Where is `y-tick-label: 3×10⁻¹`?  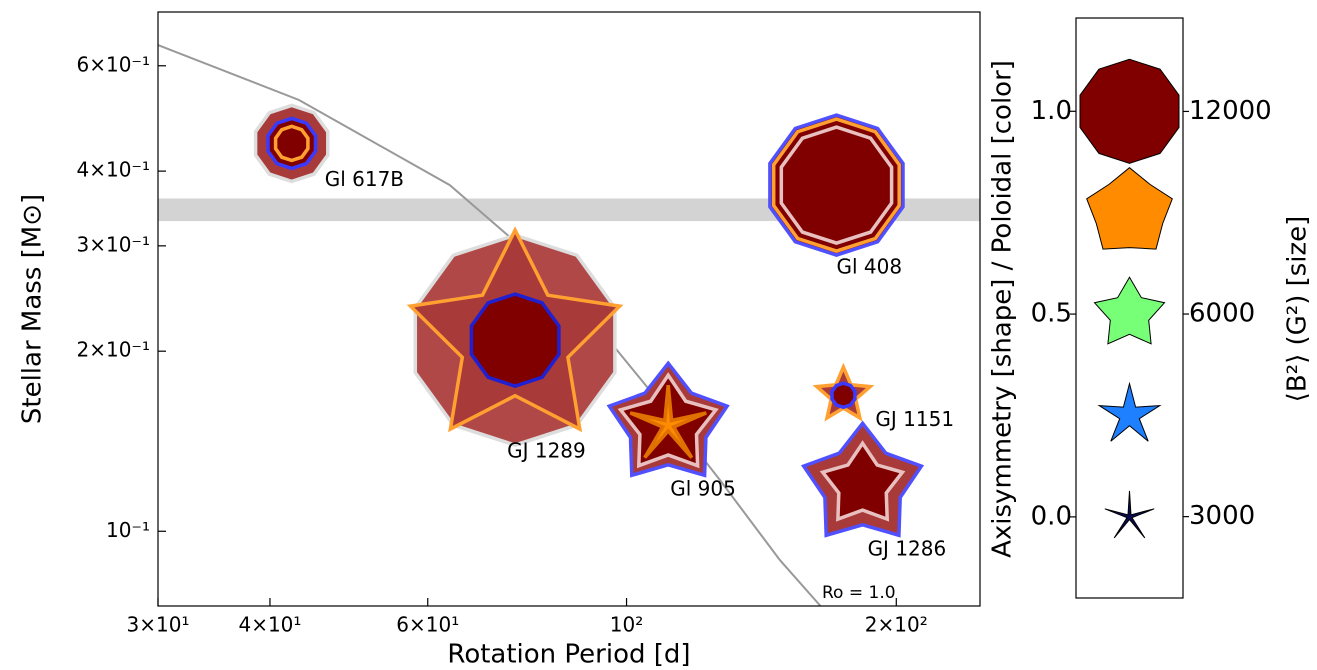 y-tick-label: 3×10⁻¹ is located at coordinates (113, 244).